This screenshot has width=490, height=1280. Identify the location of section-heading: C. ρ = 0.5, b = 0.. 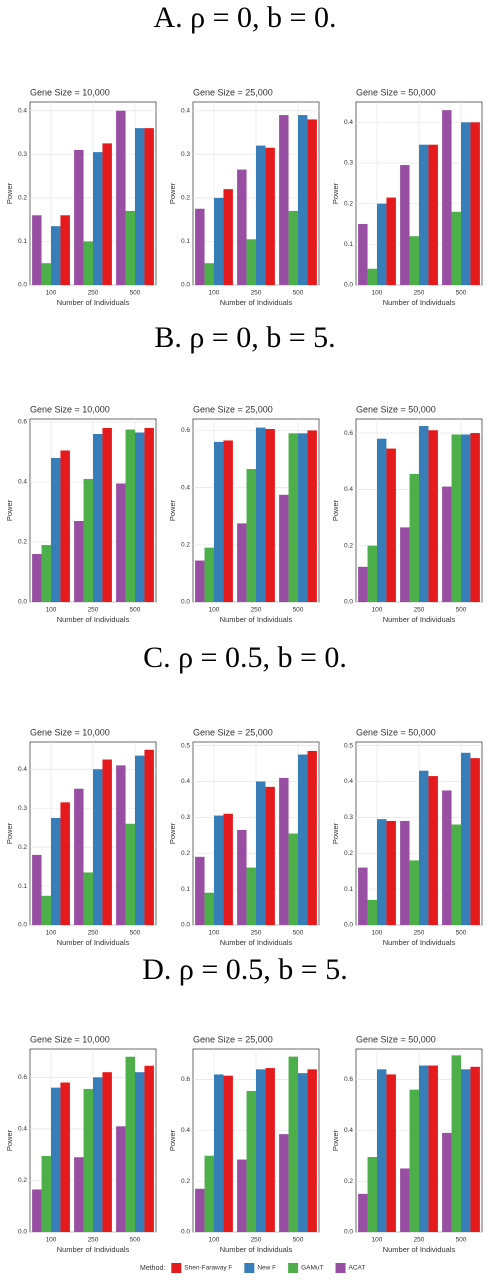
(245, 657).